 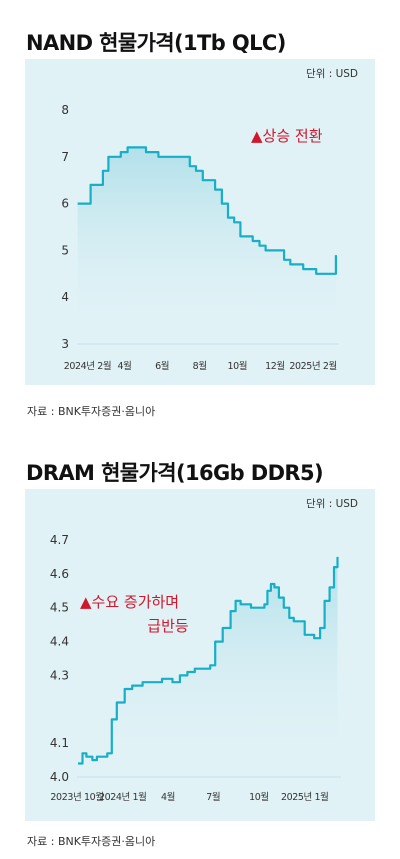 I want to click on dram-y-tick-label: 4.3, so click(x=59, y=675).